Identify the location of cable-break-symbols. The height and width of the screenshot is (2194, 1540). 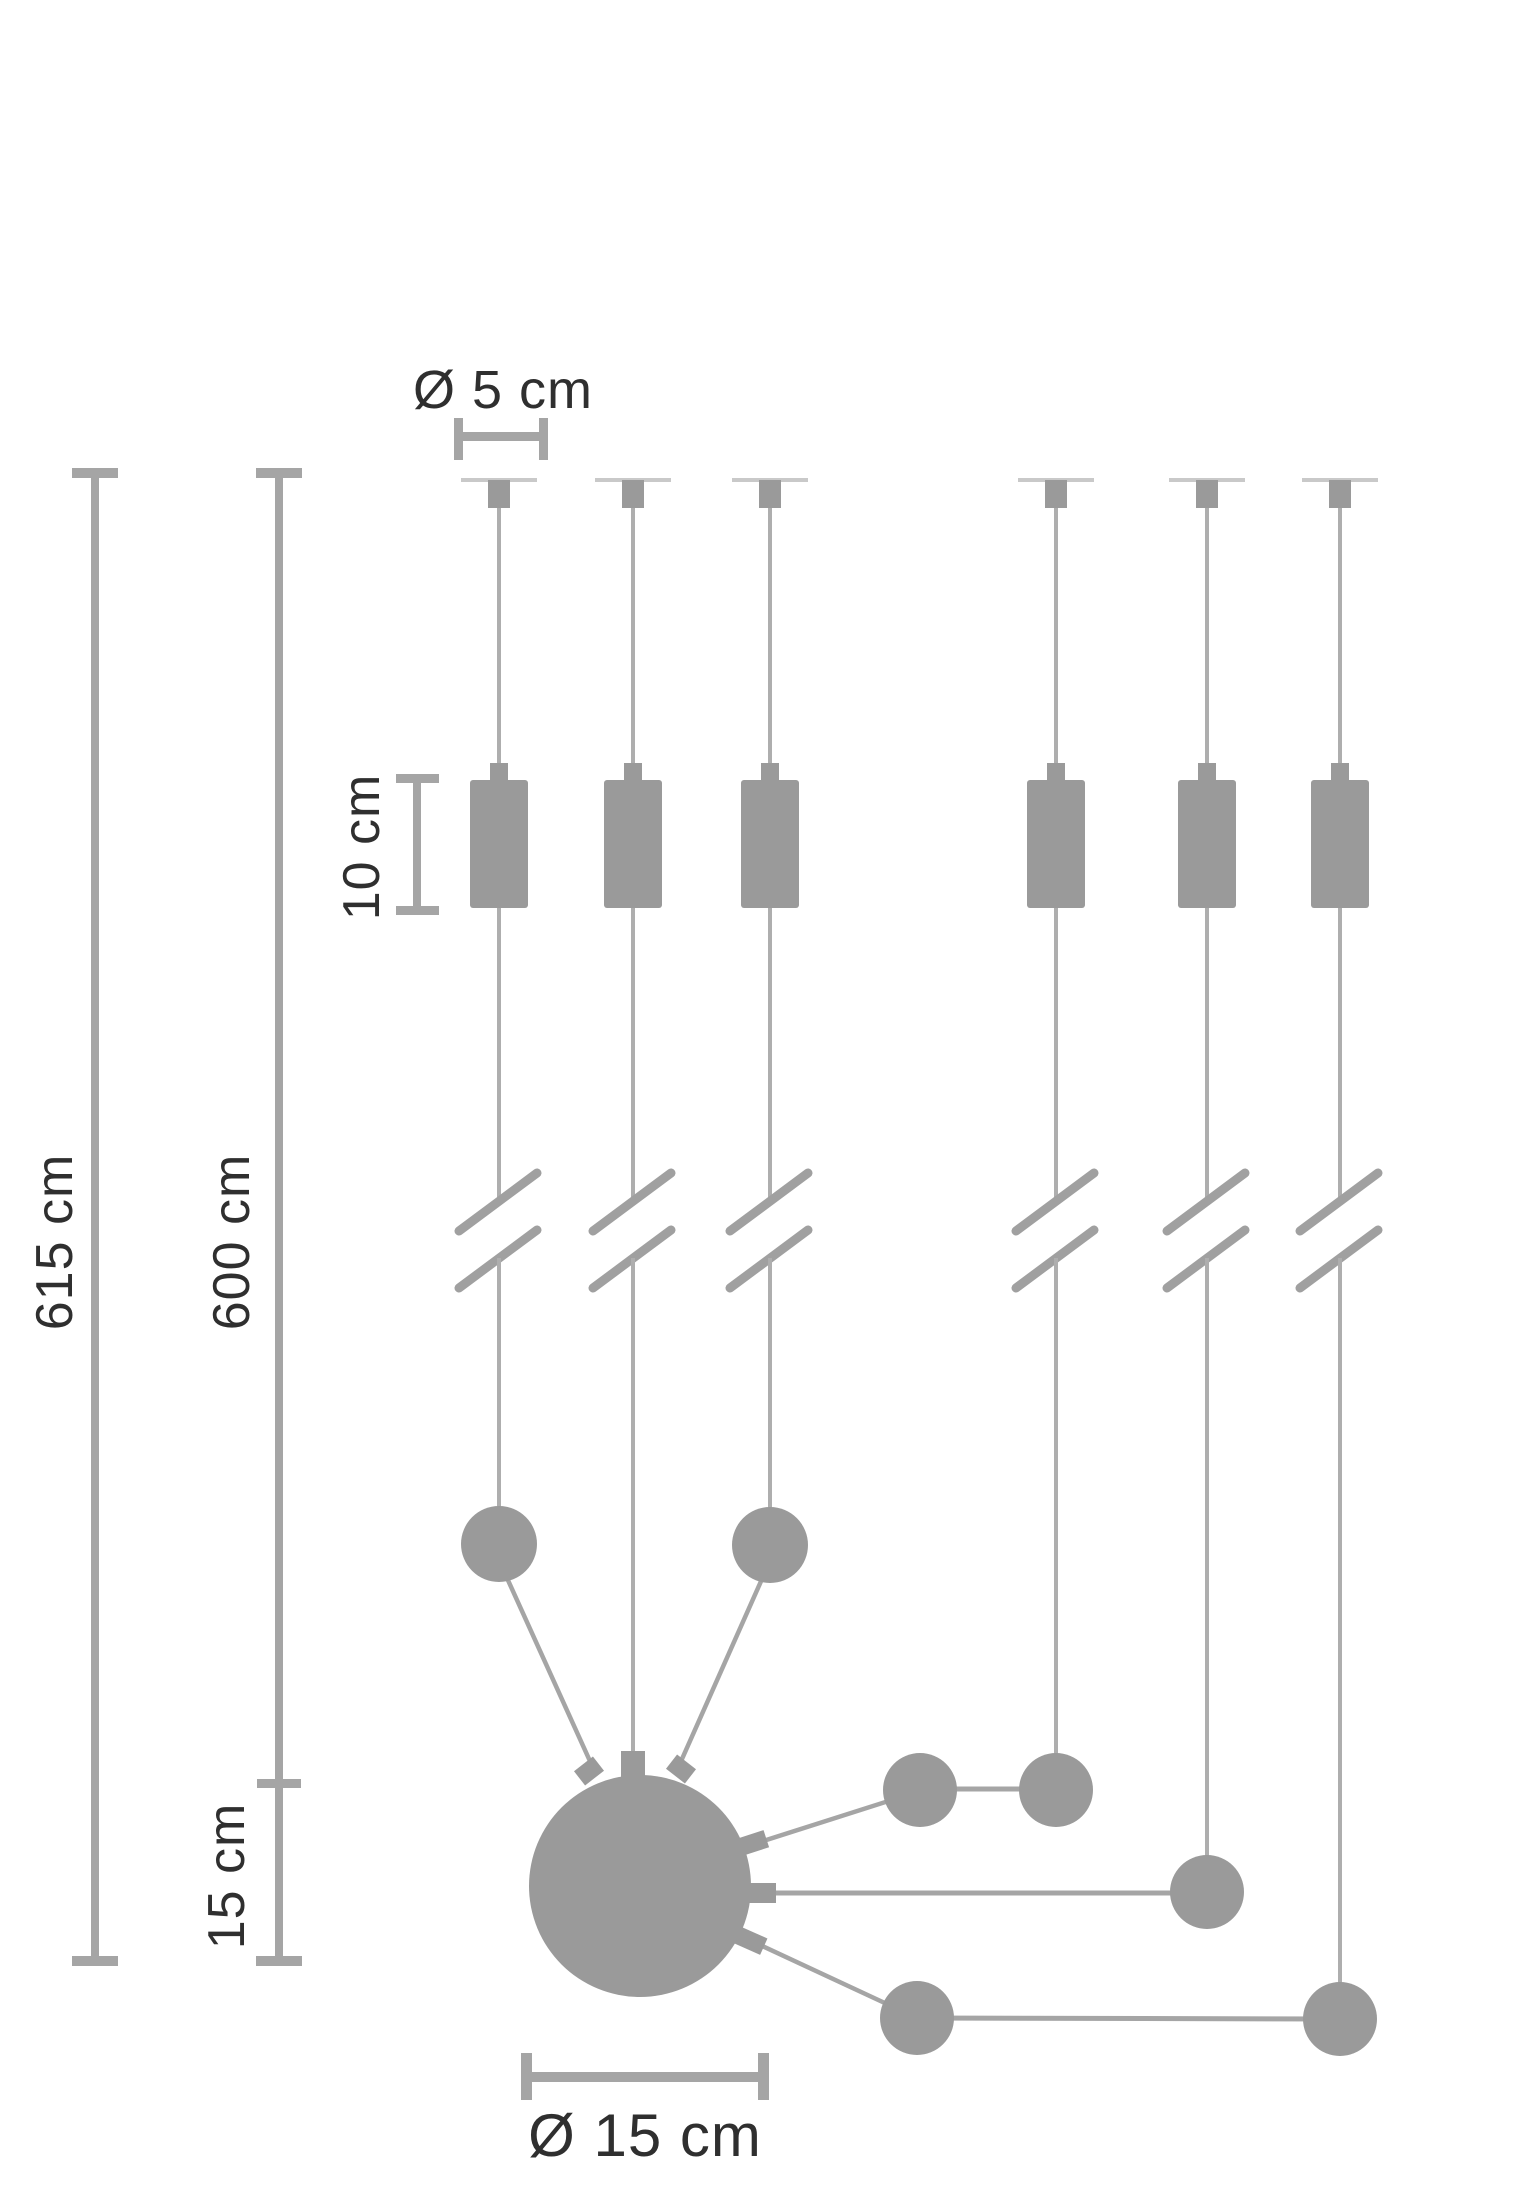
(918, 1230).